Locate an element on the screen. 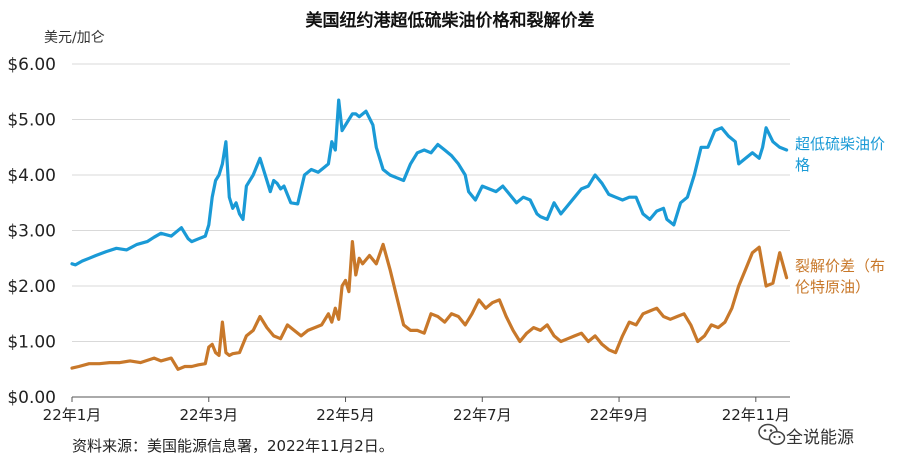 This screenshot has width=900, height=468. legend-entry-0: 超低硫柴油价 is located at coordinates (840, 144).